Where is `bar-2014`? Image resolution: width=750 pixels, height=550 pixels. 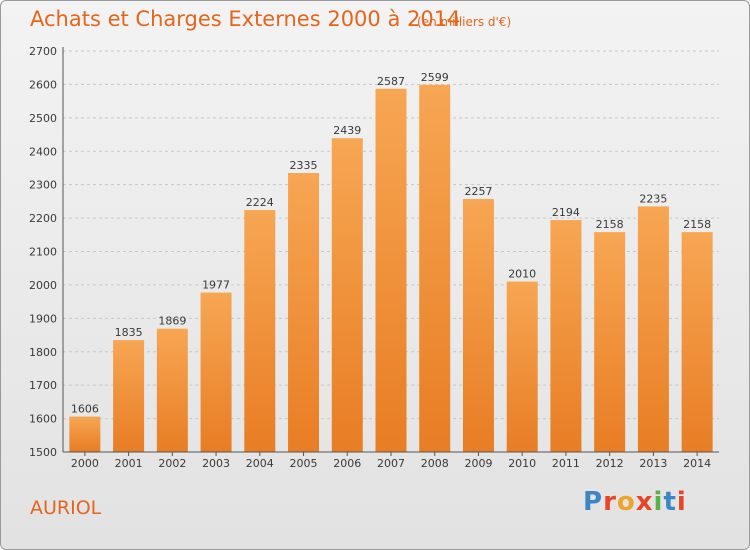
bar-2014 is located at coordinates (697, 342).